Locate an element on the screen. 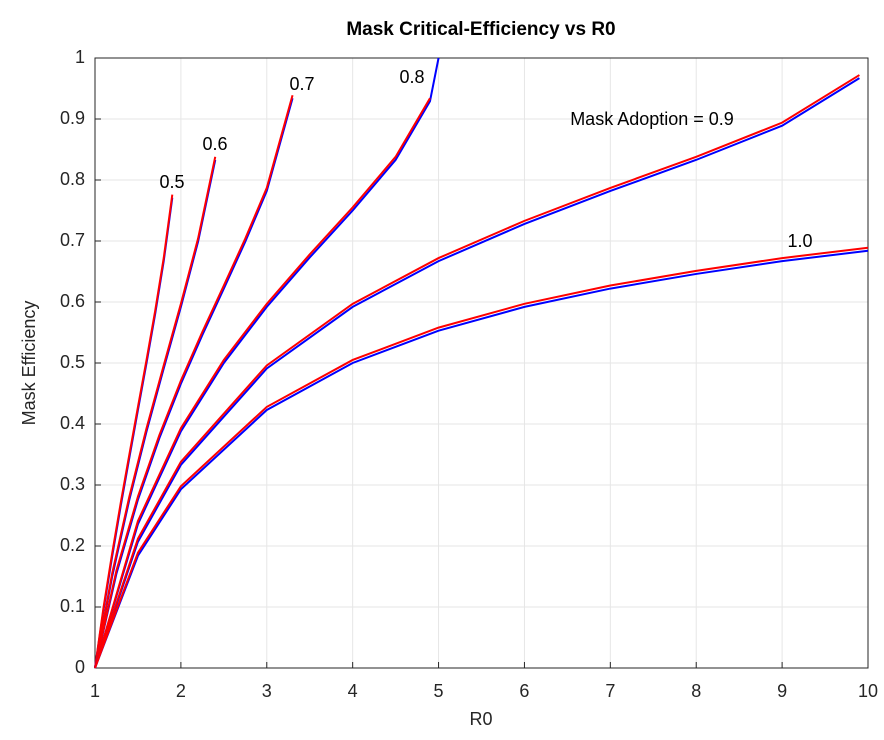 The image size is (884, 740). x-tick-label: 10 is located at coordinates (868, 691).